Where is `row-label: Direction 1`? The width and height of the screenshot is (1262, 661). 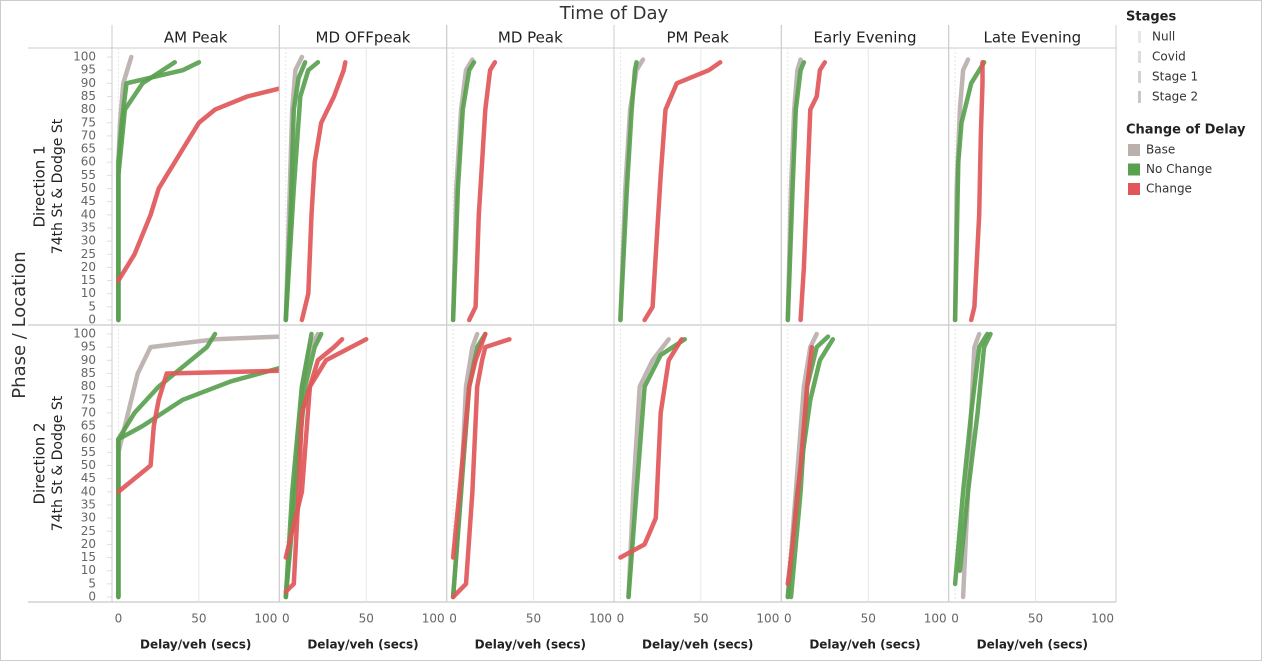
row-label: Direction 1 is located at coordinates (40, 186).